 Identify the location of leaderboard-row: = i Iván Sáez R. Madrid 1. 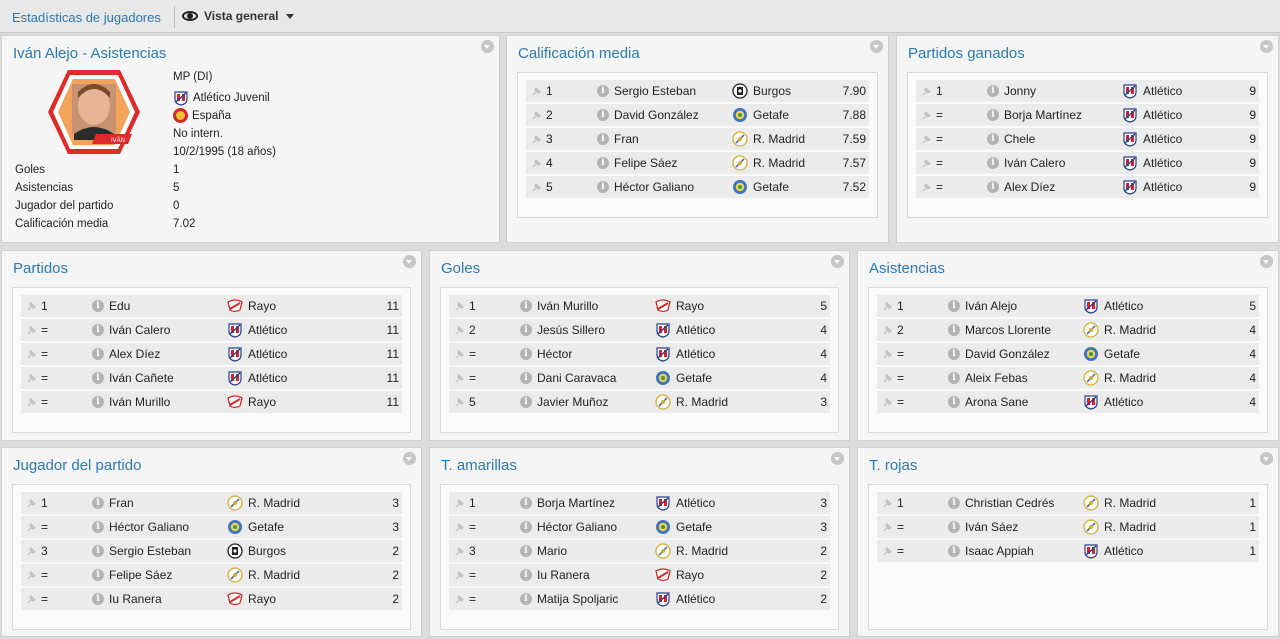
(1068, 527).